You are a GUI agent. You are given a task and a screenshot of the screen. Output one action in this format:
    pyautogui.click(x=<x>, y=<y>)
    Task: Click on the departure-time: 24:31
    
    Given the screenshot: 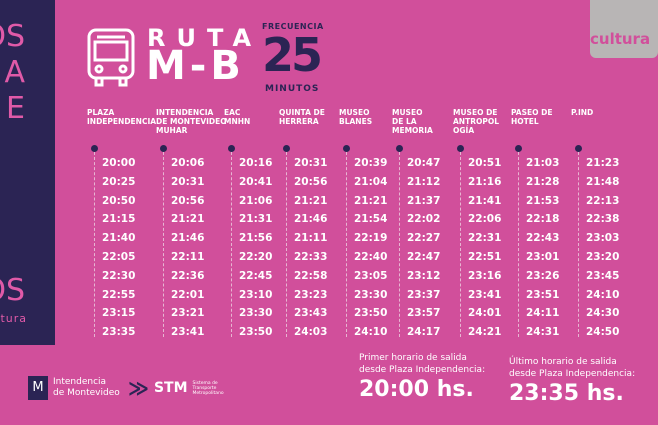 What is the action you would take?
    pyautogui.click(x=543, y=332)
    